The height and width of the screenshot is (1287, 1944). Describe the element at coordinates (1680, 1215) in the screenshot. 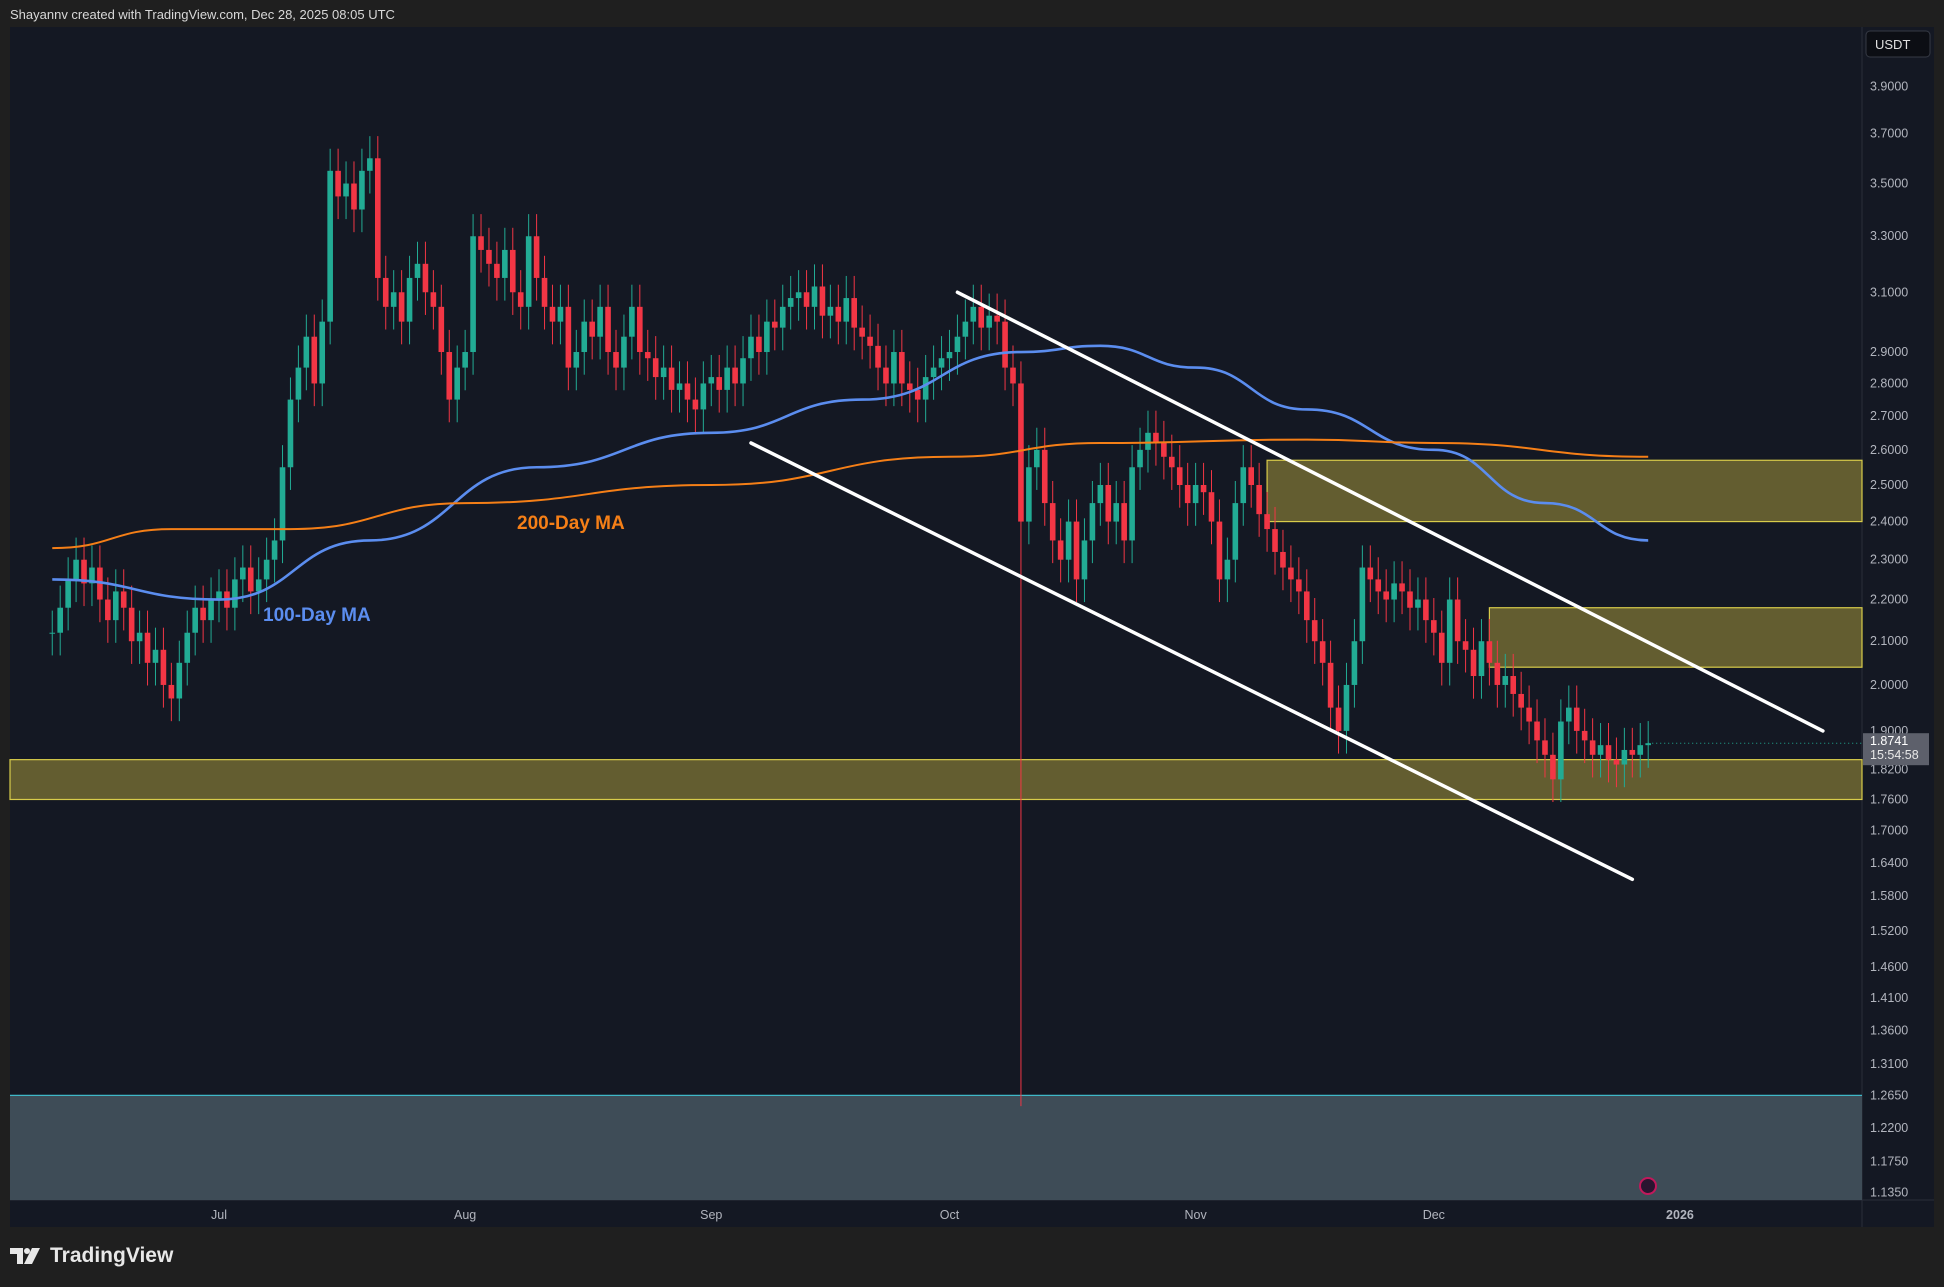

I see `time-tick-label: 2026` at that location.